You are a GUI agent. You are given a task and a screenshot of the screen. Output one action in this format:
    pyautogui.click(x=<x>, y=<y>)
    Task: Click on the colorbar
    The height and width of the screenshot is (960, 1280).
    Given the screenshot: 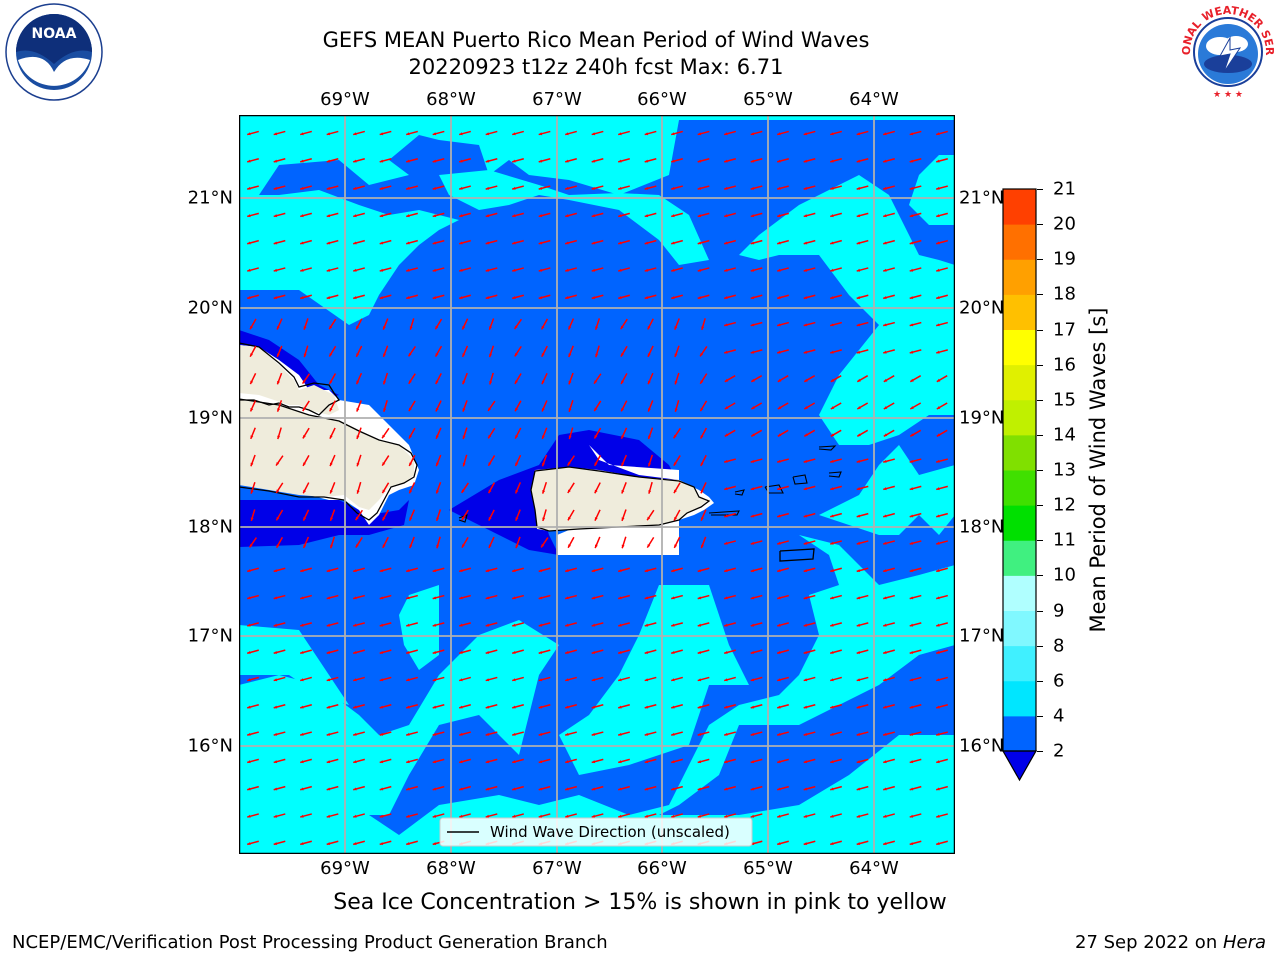 What is the action you would take?
    pyautogui.click(x=1020, y=485)
    